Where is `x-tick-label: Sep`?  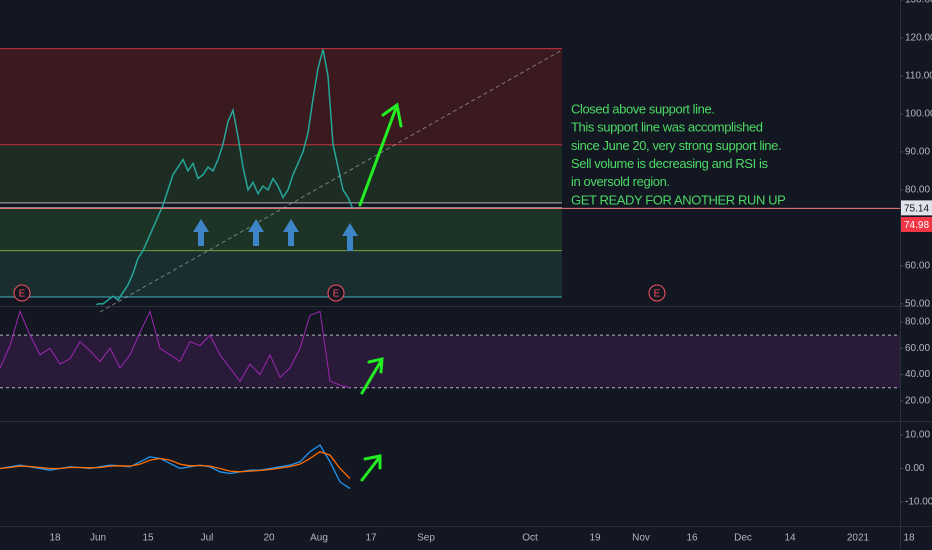 x-tick-label: Sep is located at coordinates (426, 538).